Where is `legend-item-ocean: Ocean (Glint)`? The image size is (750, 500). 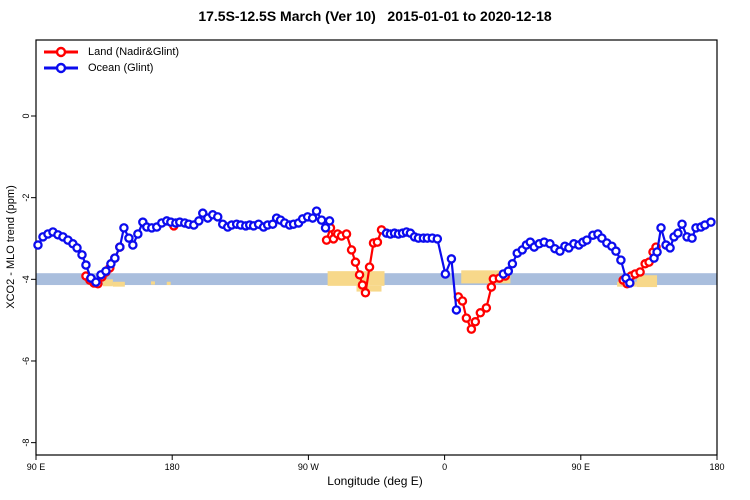 legend-item-ocean: Ocean (Glint) is located at coordinates (110, 68).